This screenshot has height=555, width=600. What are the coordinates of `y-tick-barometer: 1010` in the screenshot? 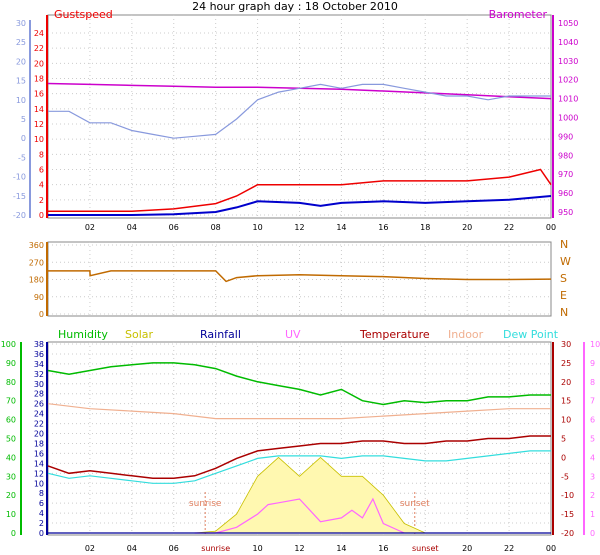 It's located at (568, 99).